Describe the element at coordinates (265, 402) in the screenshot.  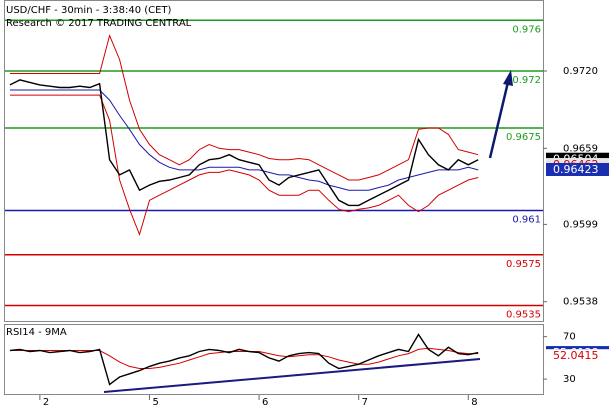
I see `x-tick-label: 6` at that location.